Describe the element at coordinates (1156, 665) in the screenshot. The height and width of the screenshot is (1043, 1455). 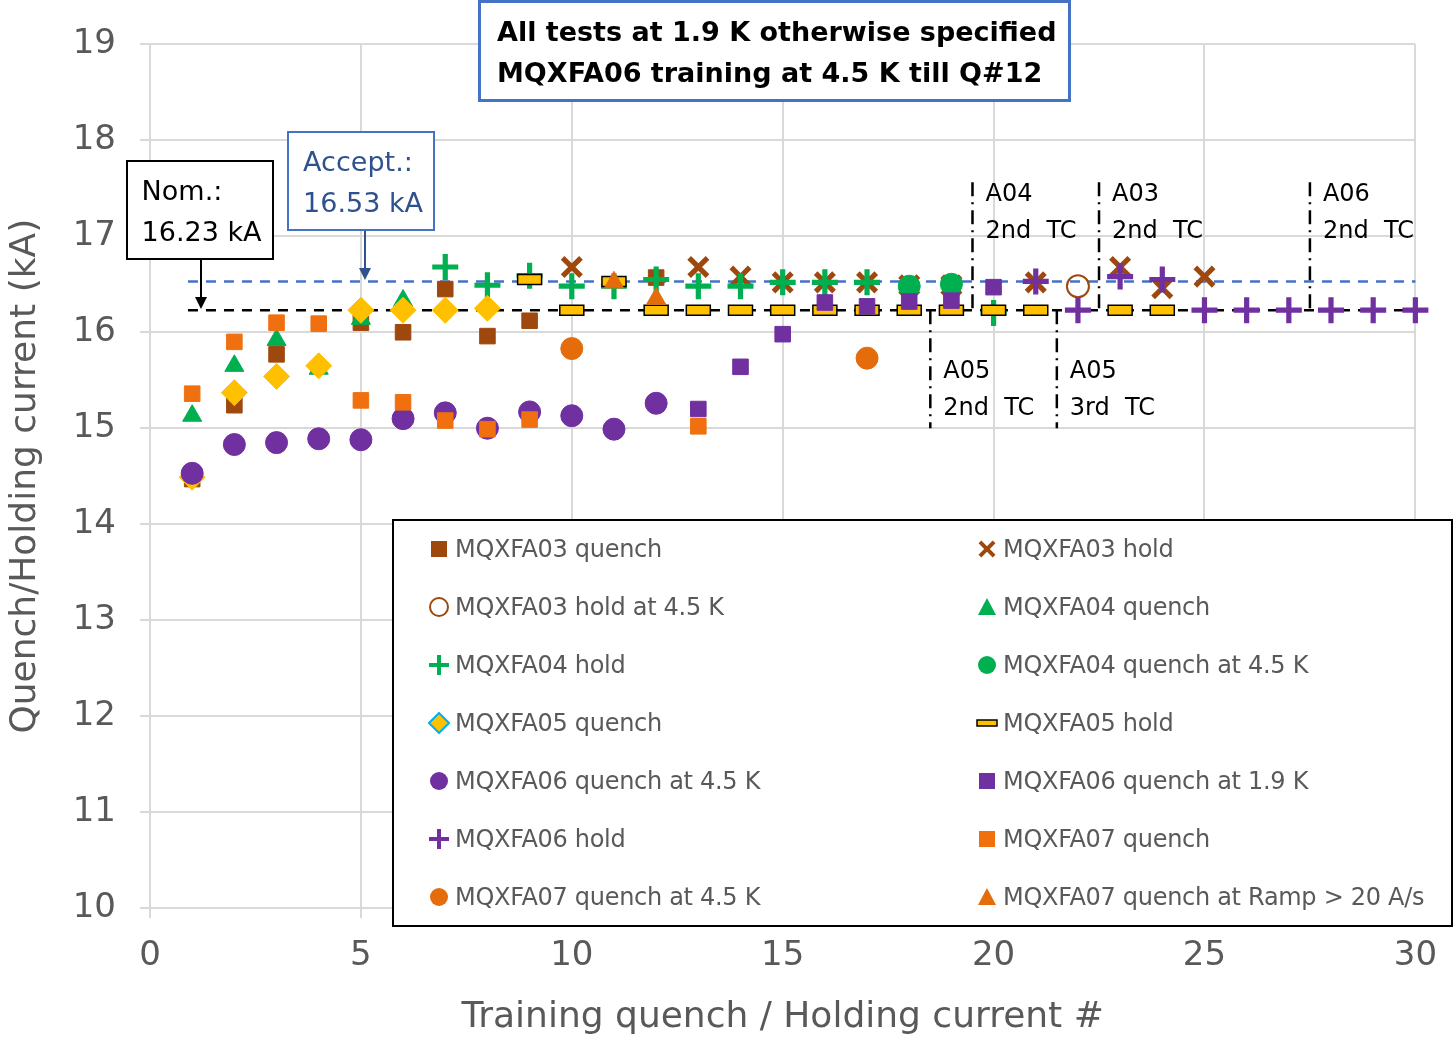
I see `legend-label: MQXFA04 quench at 4.5 K` at that location.